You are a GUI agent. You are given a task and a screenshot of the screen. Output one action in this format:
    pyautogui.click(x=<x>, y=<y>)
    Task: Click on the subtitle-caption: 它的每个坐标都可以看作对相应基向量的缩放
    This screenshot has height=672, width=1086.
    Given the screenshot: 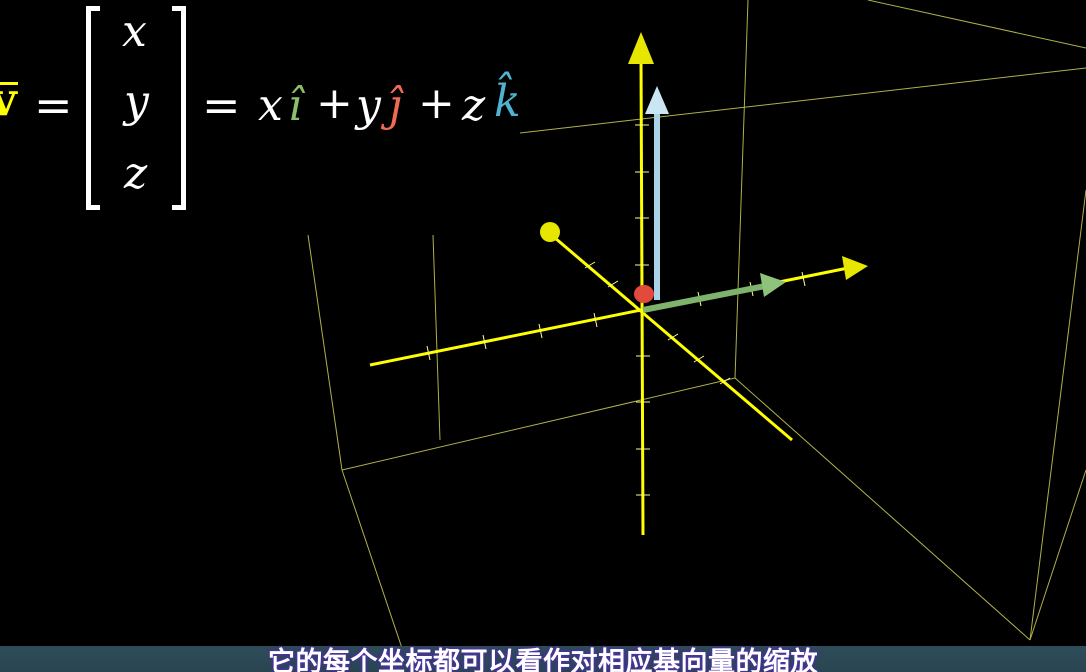 What is the action you would take?
    pyautogui.click(x=543, y=659)
    